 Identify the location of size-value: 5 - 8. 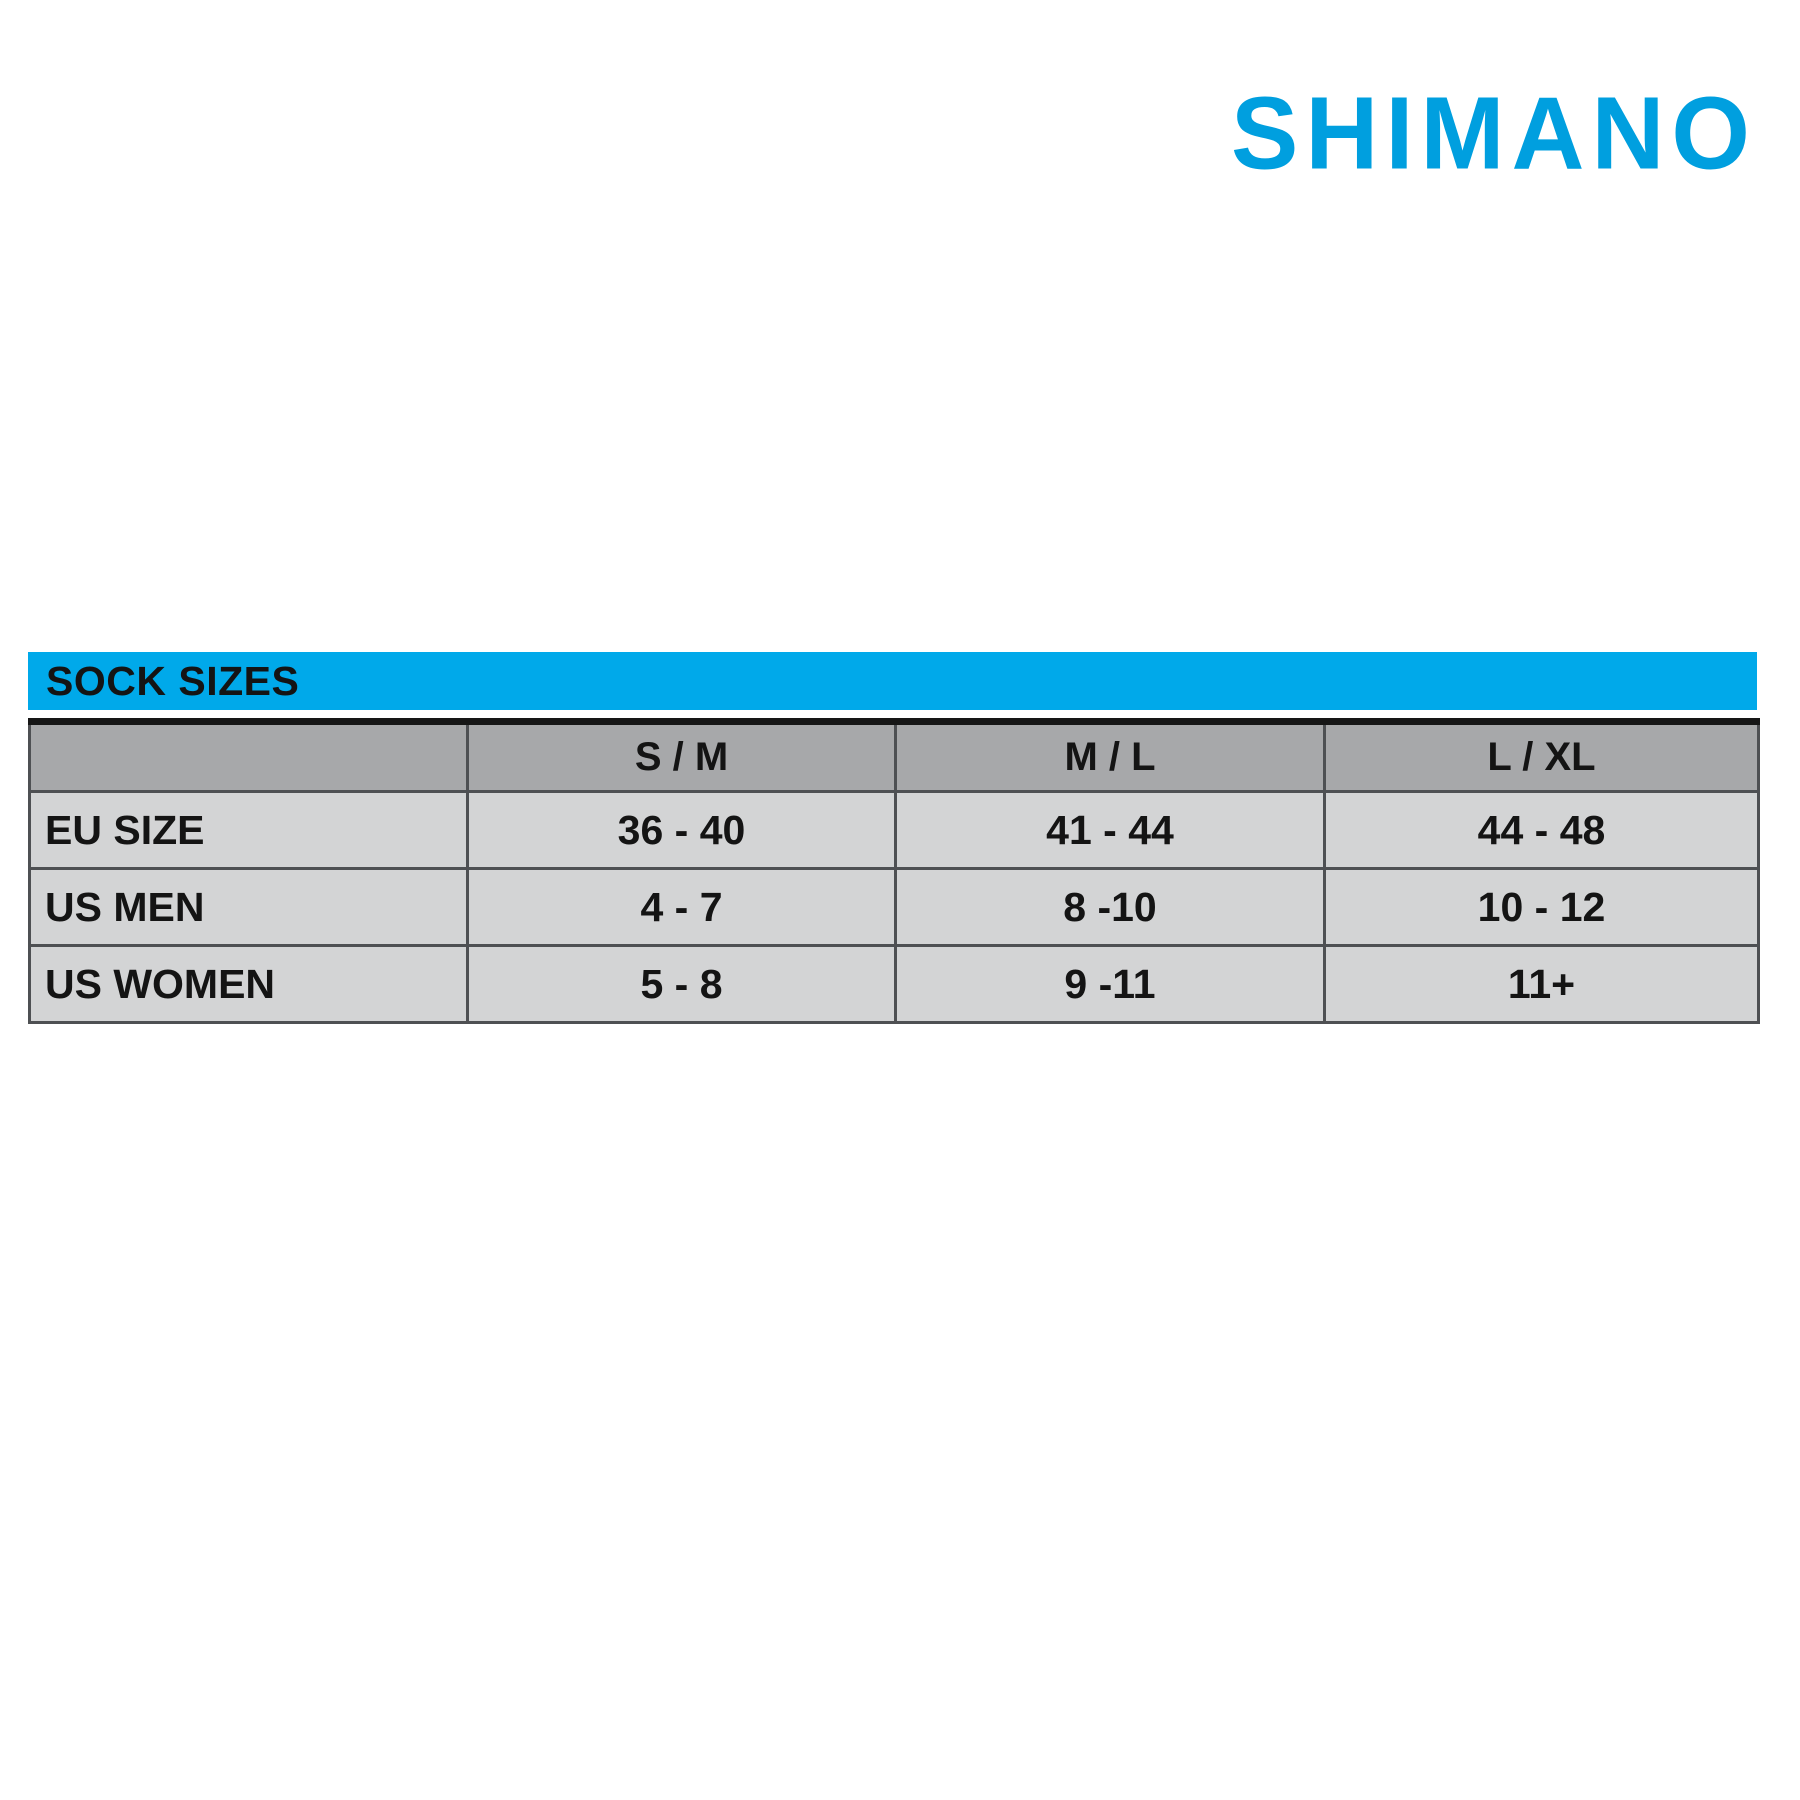
(681, 984).